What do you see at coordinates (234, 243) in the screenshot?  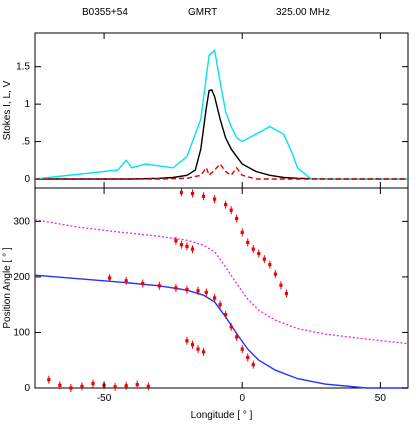 I see `pa-track-upper-track` at bounding box center [234, 243].